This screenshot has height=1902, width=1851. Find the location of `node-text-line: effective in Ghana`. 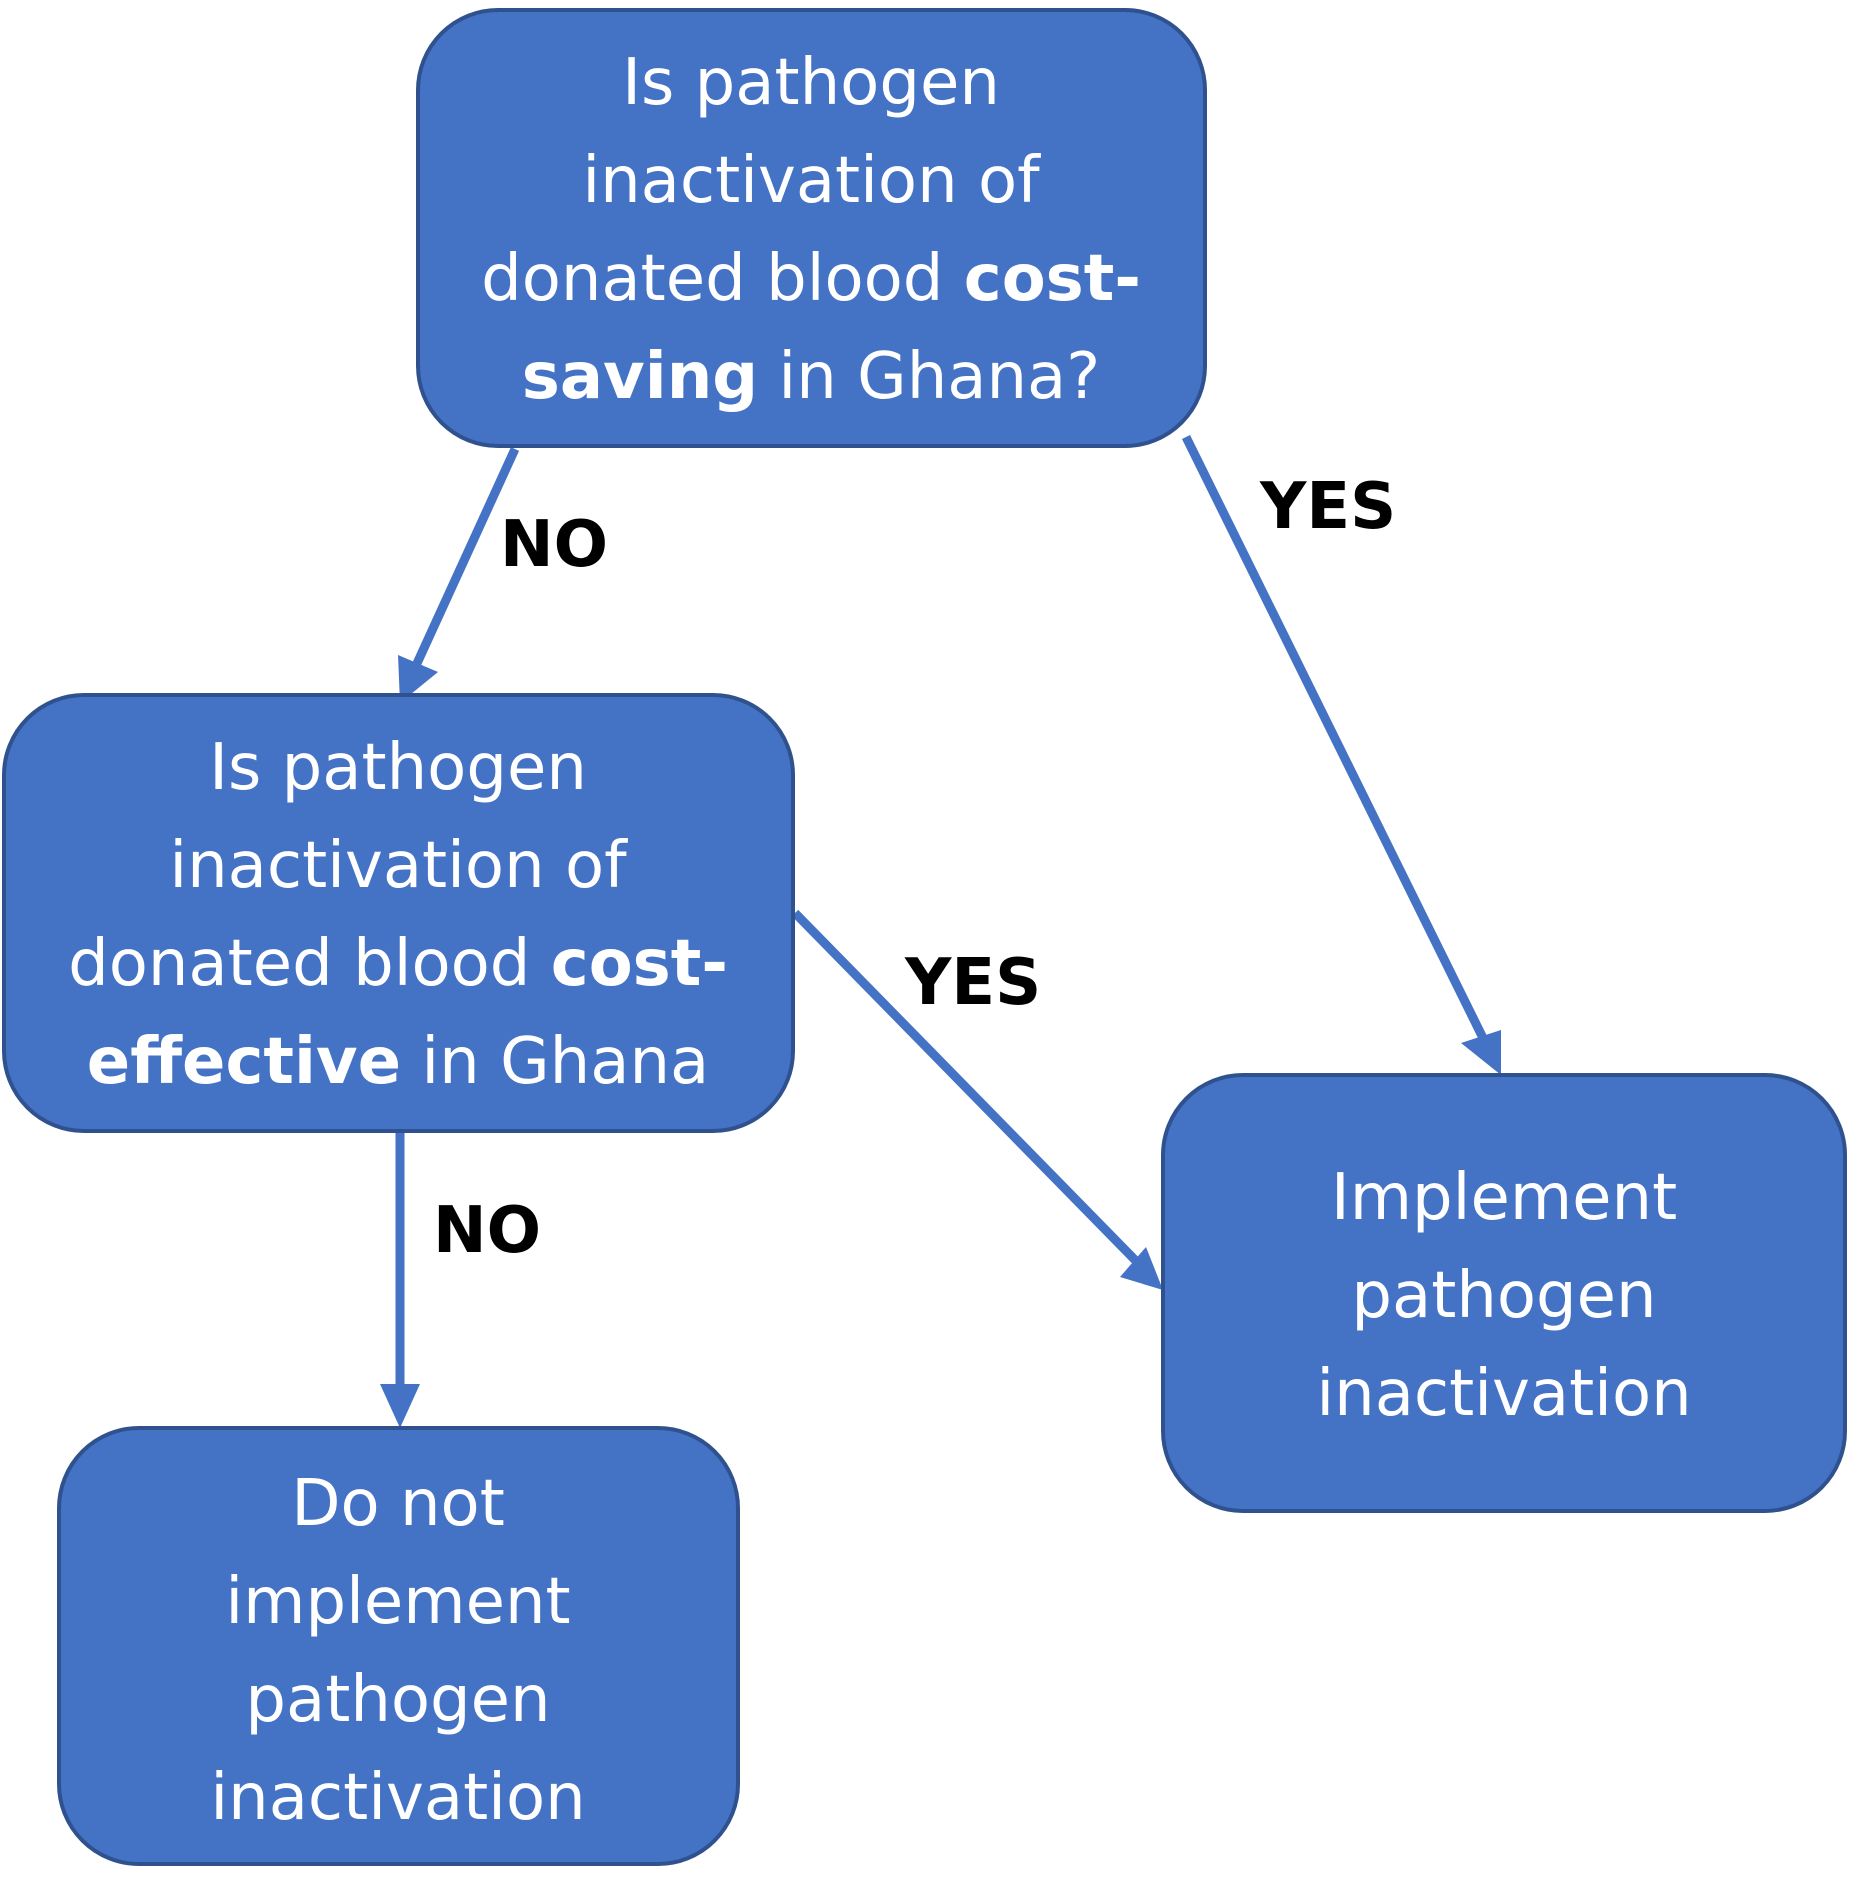

node-text-line: effective in Ghana is located at coordinates (398, 1062).